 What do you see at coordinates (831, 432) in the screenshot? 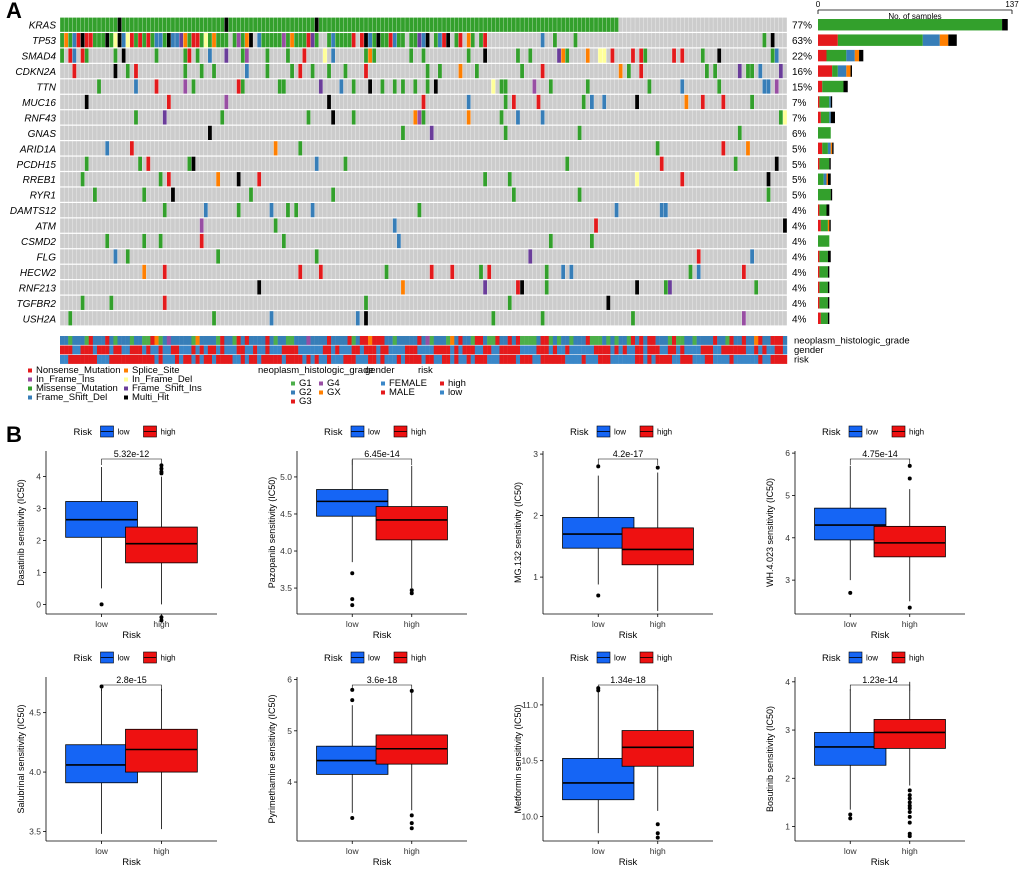
I see `legend-title: Risk` at bounding box center [831, 432].